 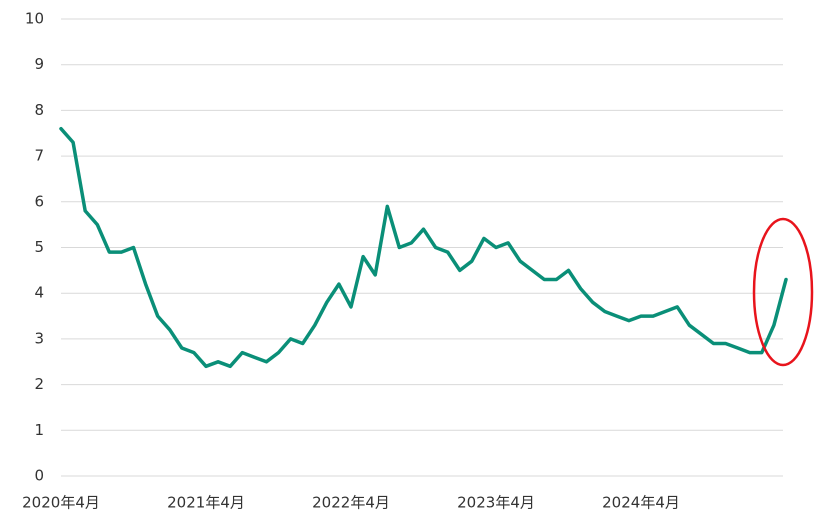 What do you see at coordinates (39, 64) in the screenshot?
I see `y-tick-label: 9` at bounding box center [39, 64].